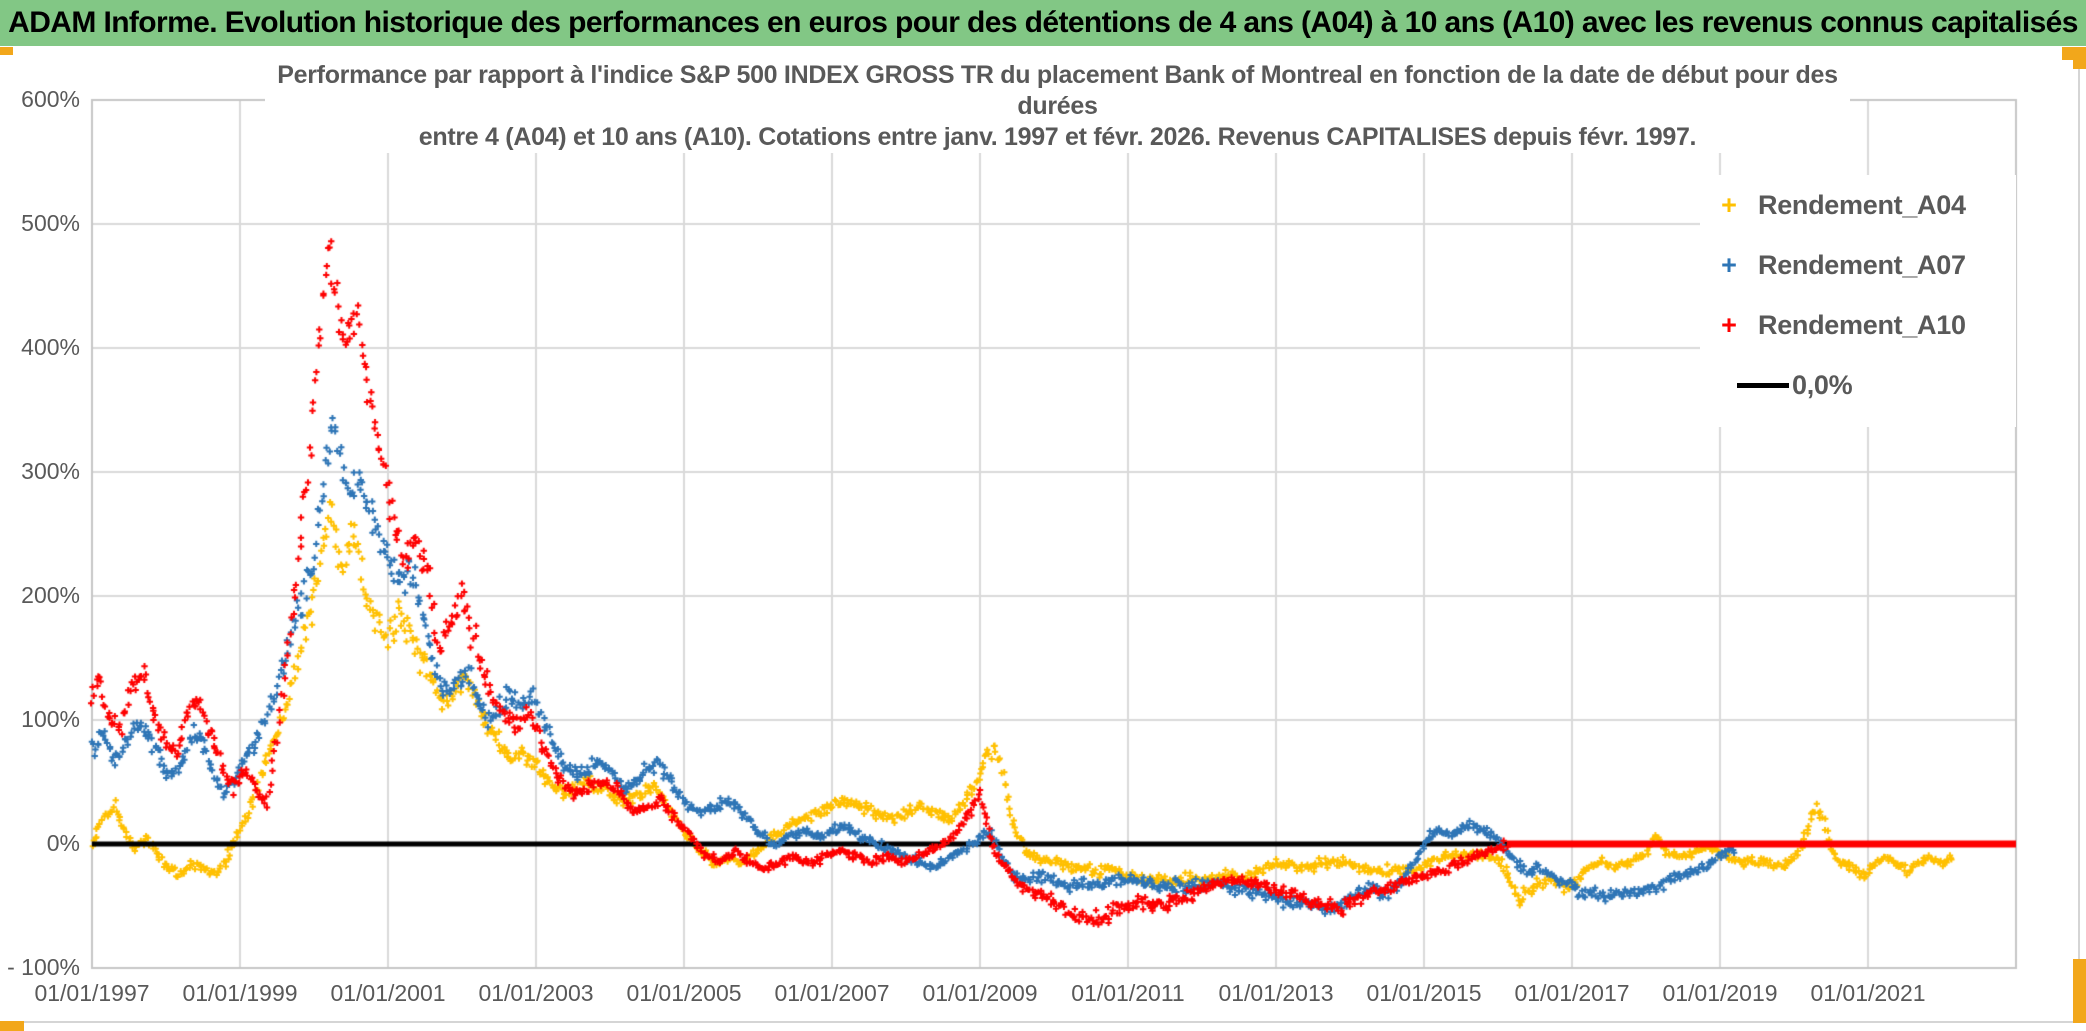  I want to click on x-tick-label: 01/01/2021, so click(1868, 993).